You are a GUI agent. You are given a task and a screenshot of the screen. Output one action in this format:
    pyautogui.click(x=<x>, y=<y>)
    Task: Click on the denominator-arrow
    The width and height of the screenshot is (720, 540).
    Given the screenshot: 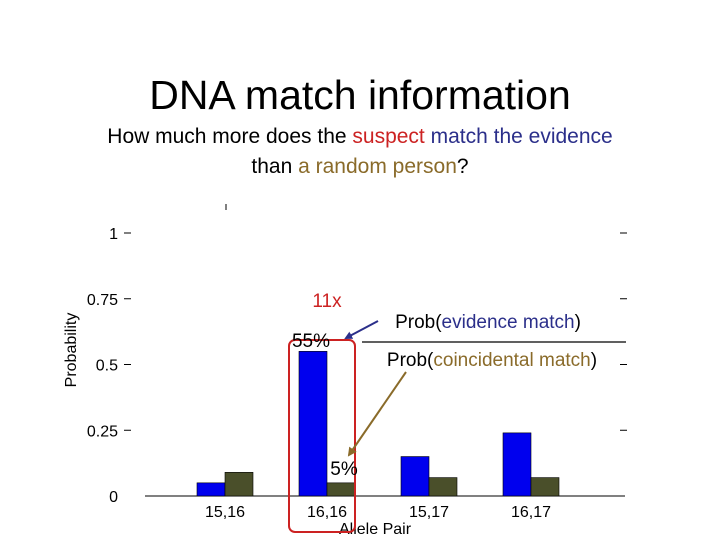 What is the action you would take?
    pyautogui.click(x=377, y=414)
    